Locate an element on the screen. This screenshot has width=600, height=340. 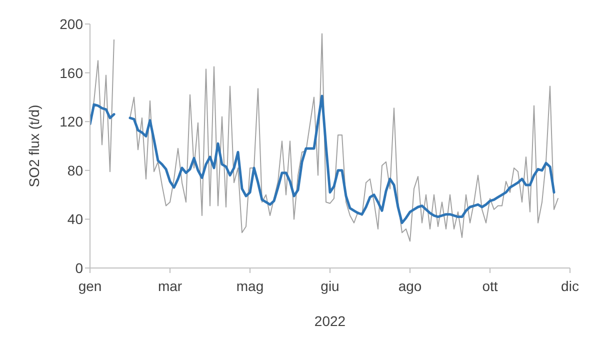
y-tick-label: 0 is located at coordinates (79, 268).